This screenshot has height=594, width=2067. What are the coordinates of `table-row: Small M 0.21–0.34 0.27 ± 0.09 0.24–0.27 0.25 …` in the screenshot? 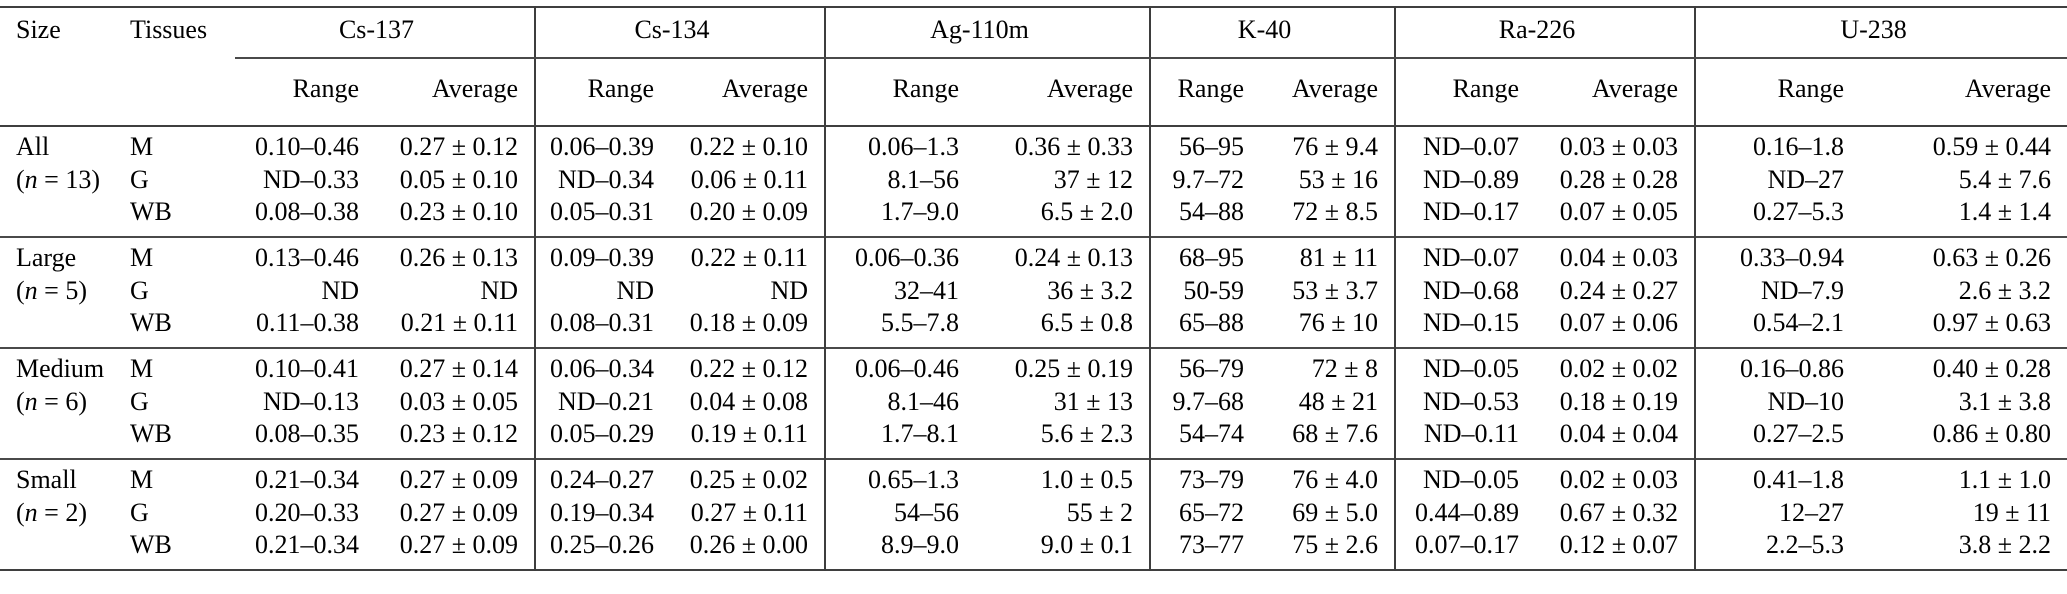 It's located at (1033, 477).